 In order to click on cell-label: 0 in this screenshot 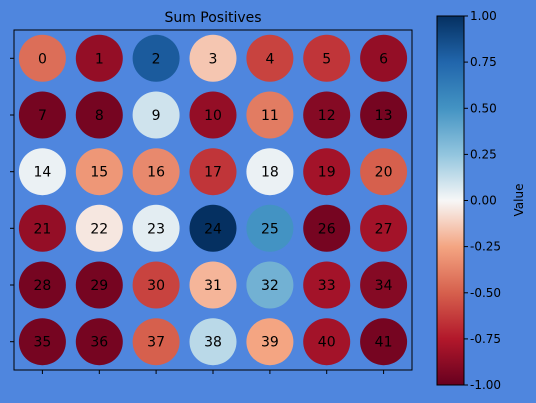, I will do `click(42, 59)`.